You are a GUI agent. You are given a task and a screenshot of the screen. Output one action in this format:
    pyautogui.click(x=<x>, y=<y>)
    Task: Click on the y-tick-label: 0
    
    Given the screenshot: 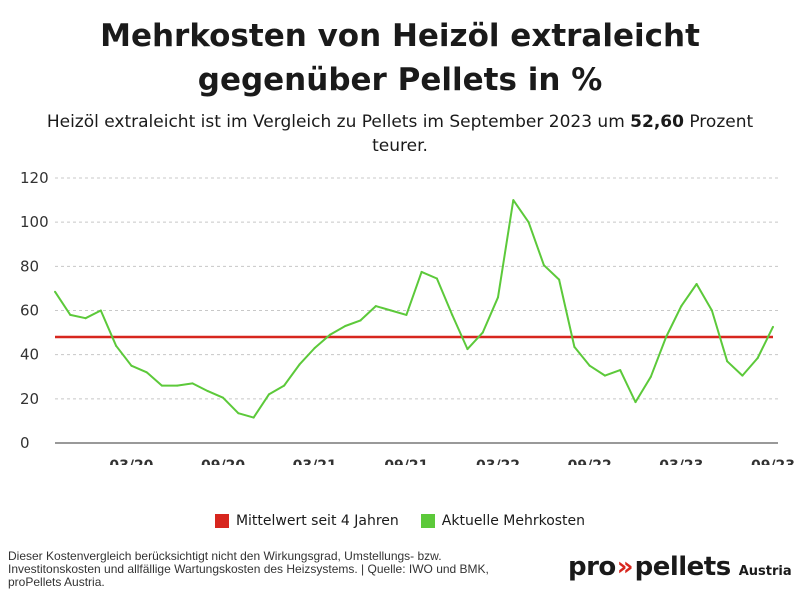 What is the action you would take?
    pyautogui.click(x=25, y=443)
    